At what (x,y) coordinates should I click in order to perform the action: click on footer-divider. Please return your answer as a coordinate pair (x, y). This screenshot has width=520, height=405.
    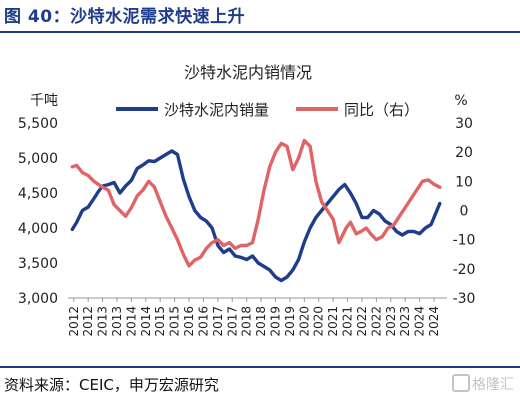
    Looking at the image, I should click on (260, 367).